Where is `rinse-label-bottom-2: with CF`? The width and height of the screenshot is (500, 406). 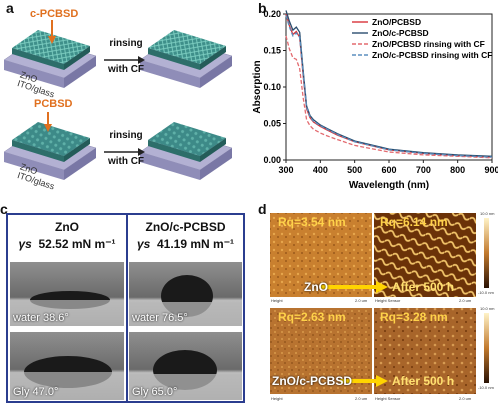 rinse-label-bottom-2: with CF is located at coordinates (126, 161).